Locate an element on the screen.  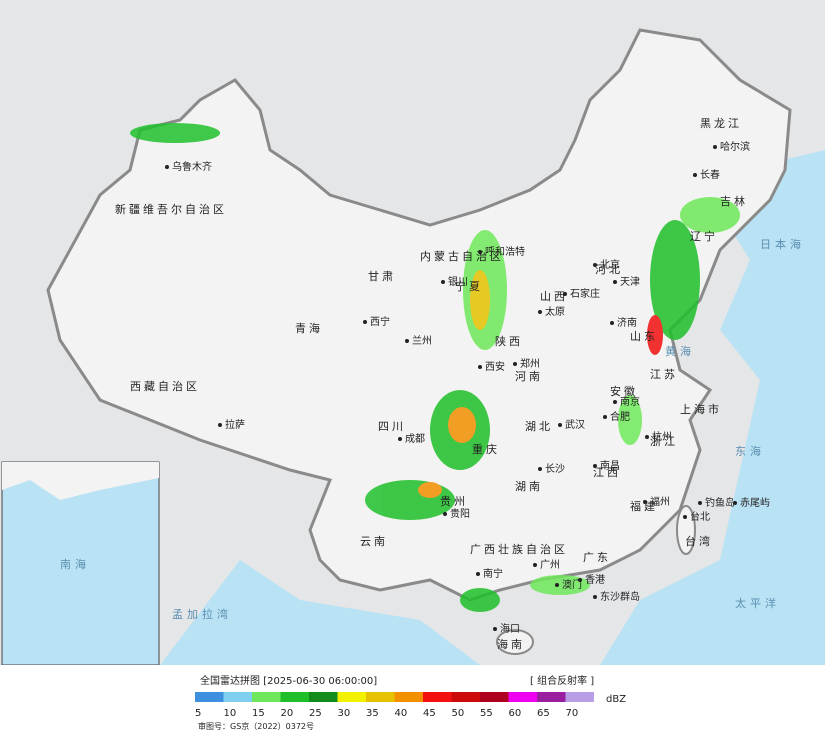
legend-tick: 50 is located at coordinates (458, 713).